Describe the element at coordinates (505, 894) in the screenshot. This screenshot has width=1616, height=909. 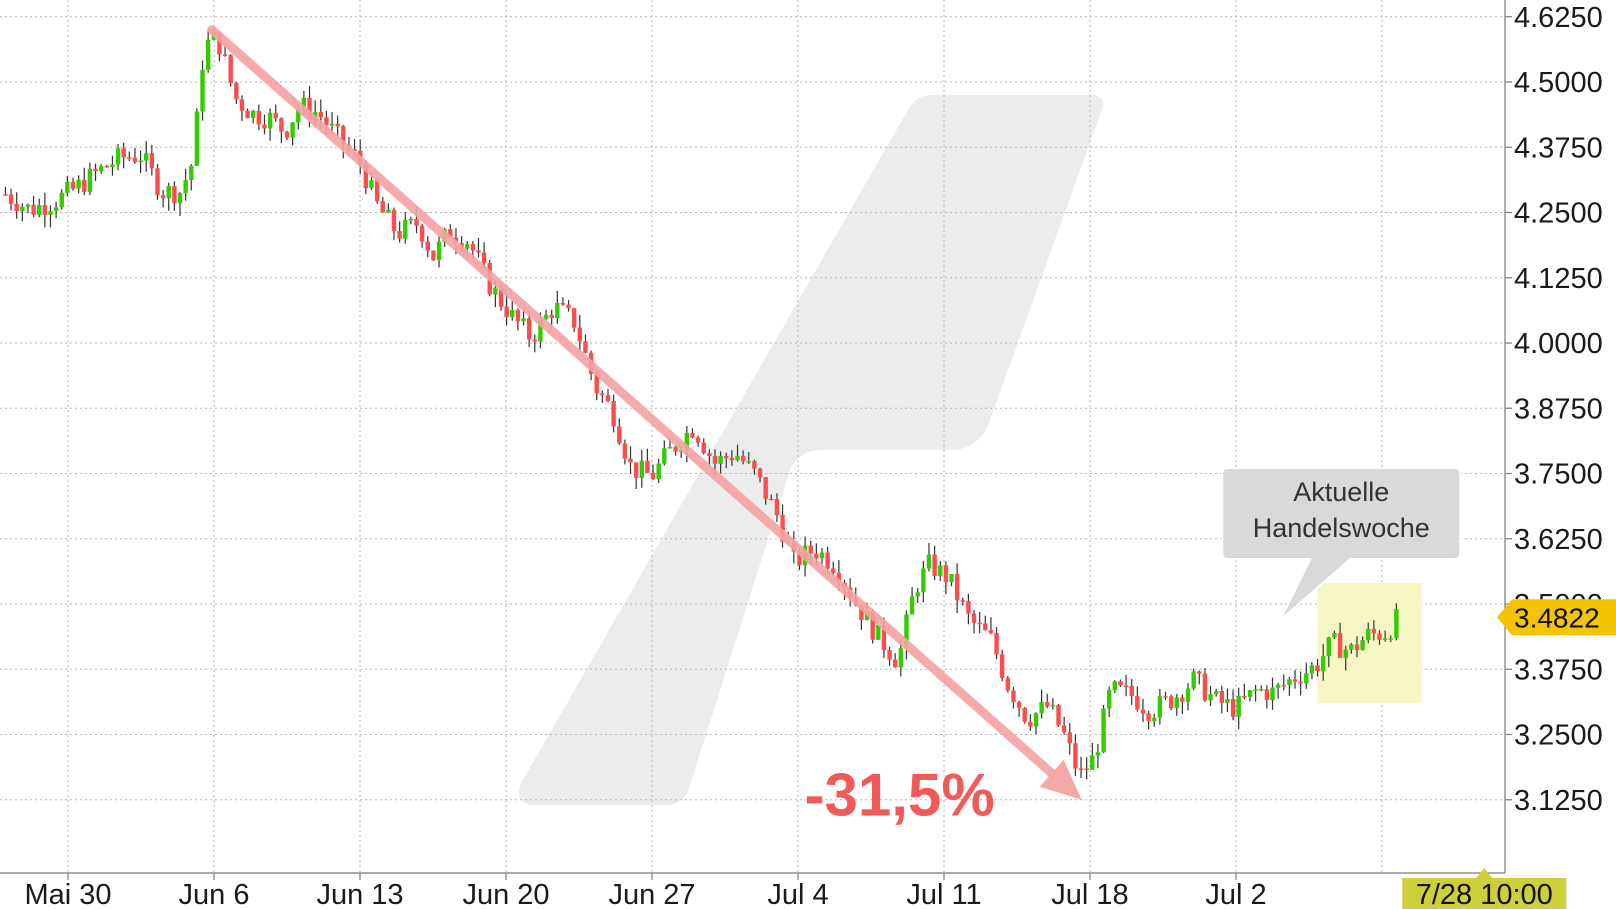
I see `x-tick-label: Jun 20` at that location.